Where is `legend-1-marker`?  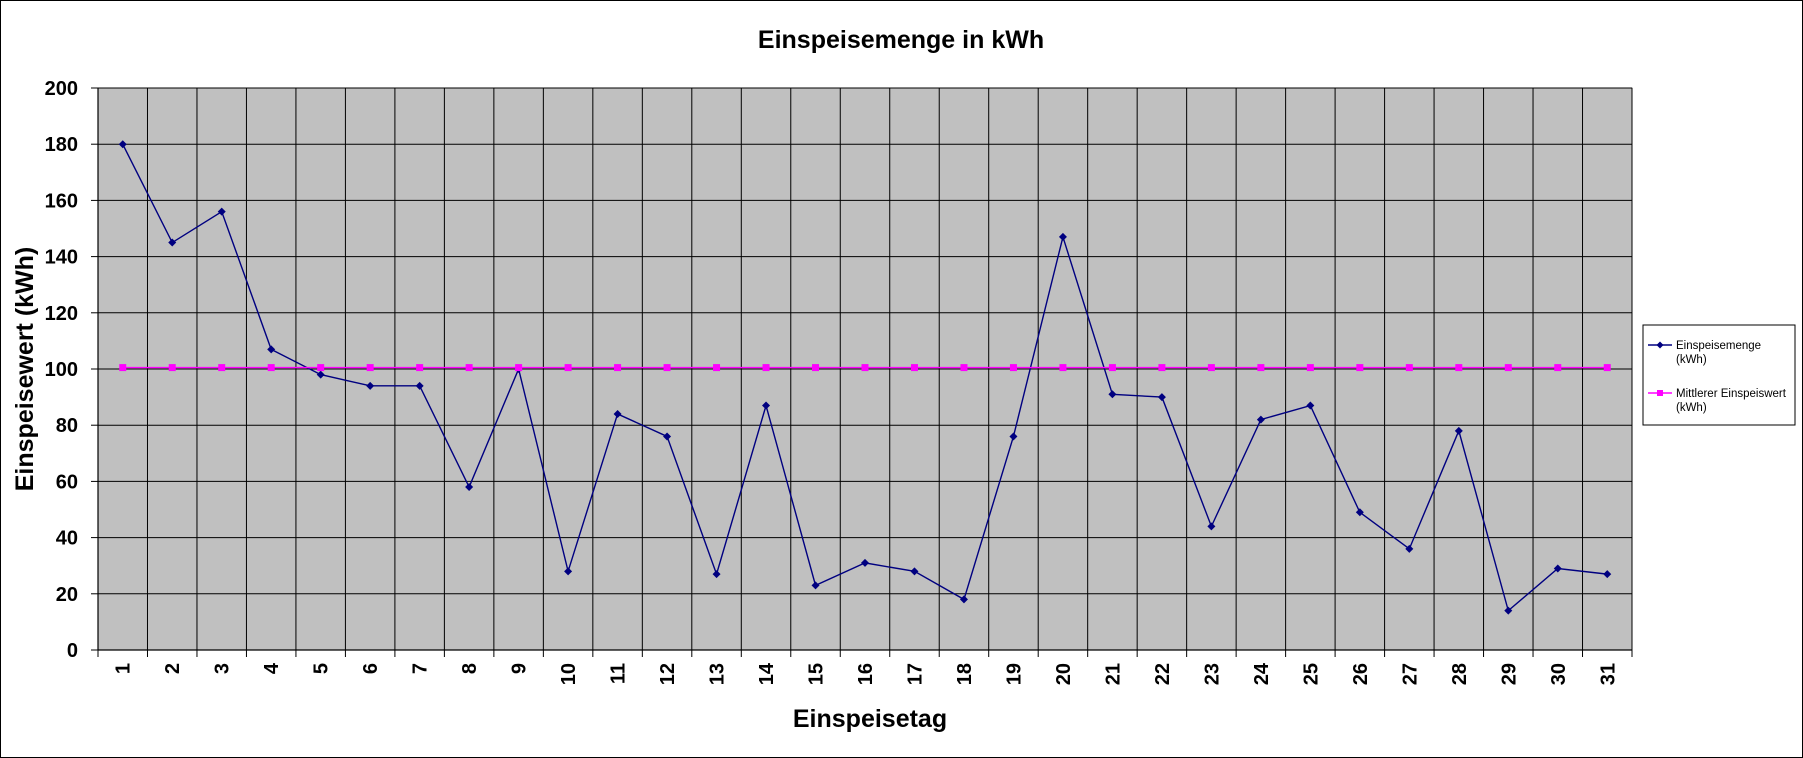
legend-1-marker is located at coordinates (1660, 393).